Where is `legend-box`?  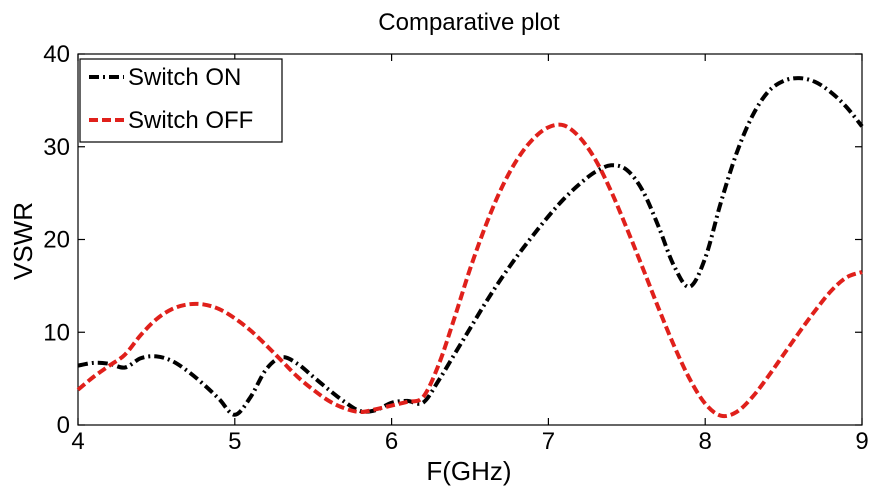 legend-box is located at coordinates (181, 100).